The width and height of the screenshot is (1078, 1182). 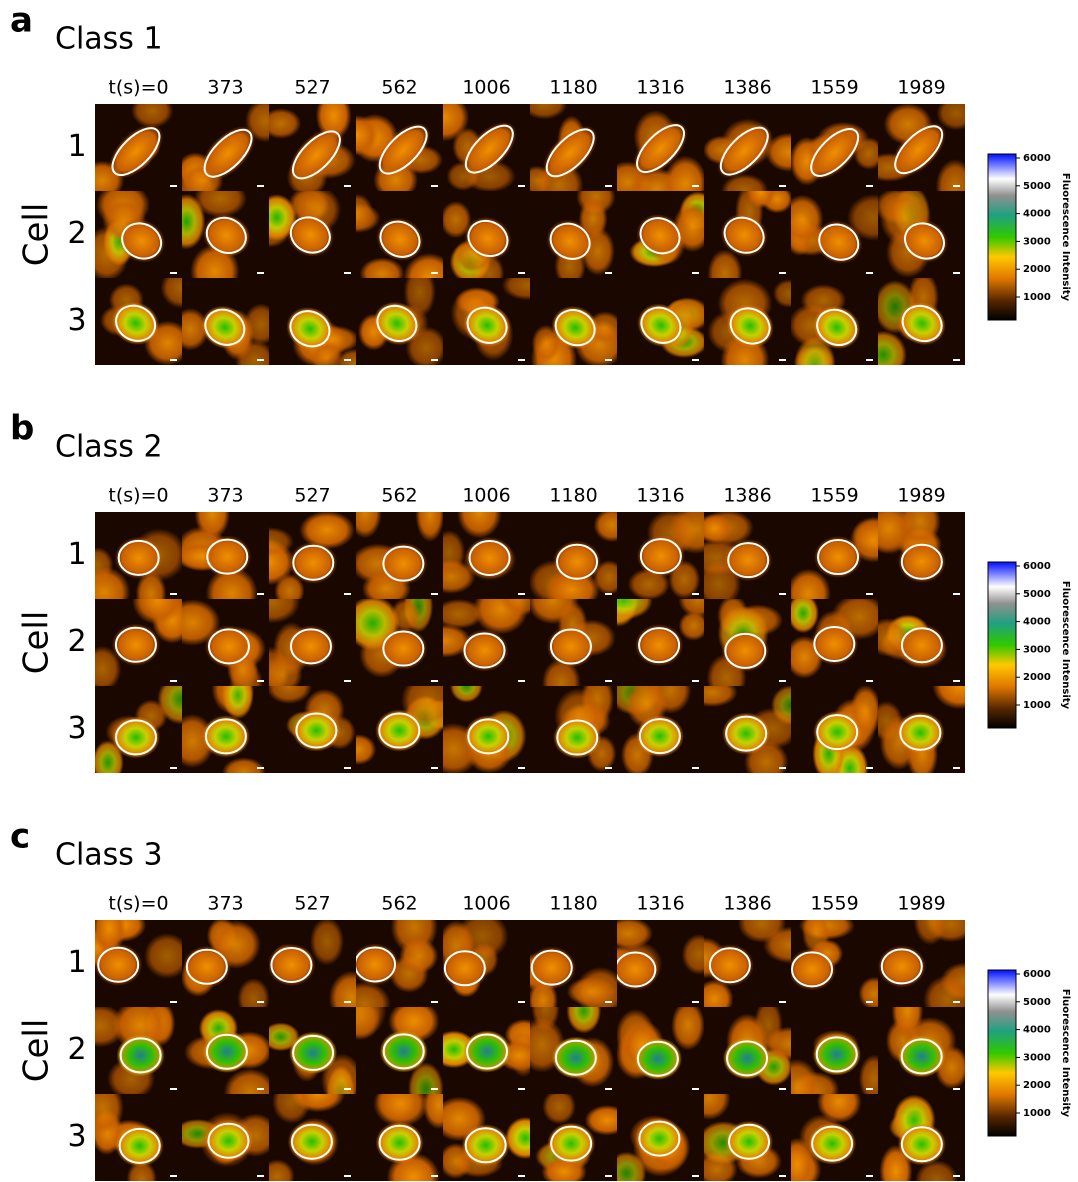 What do you see at coordinates (312, 88) in the screenshot?
I see `time-label: 527` at bounding box center [312, 88].